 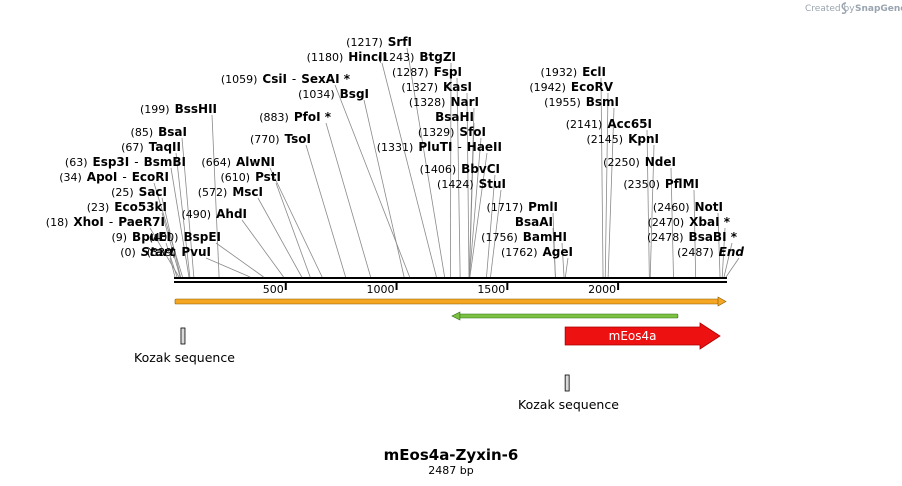 I want to click on orf-green-bar, so click(x=568, y=316).